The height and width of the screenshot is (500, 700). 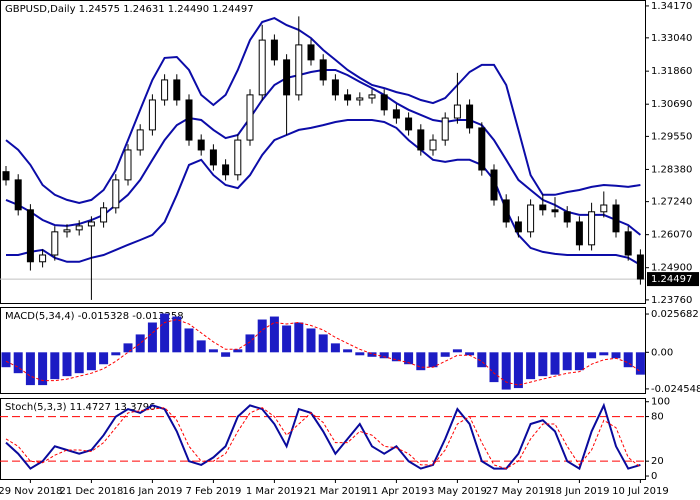 What do you see at coordinates (80, 407) in the screenshot?
I see `panel-title: Stoch(5,3,3) 11.4727 13.3796` at bounding box center [80, 407].